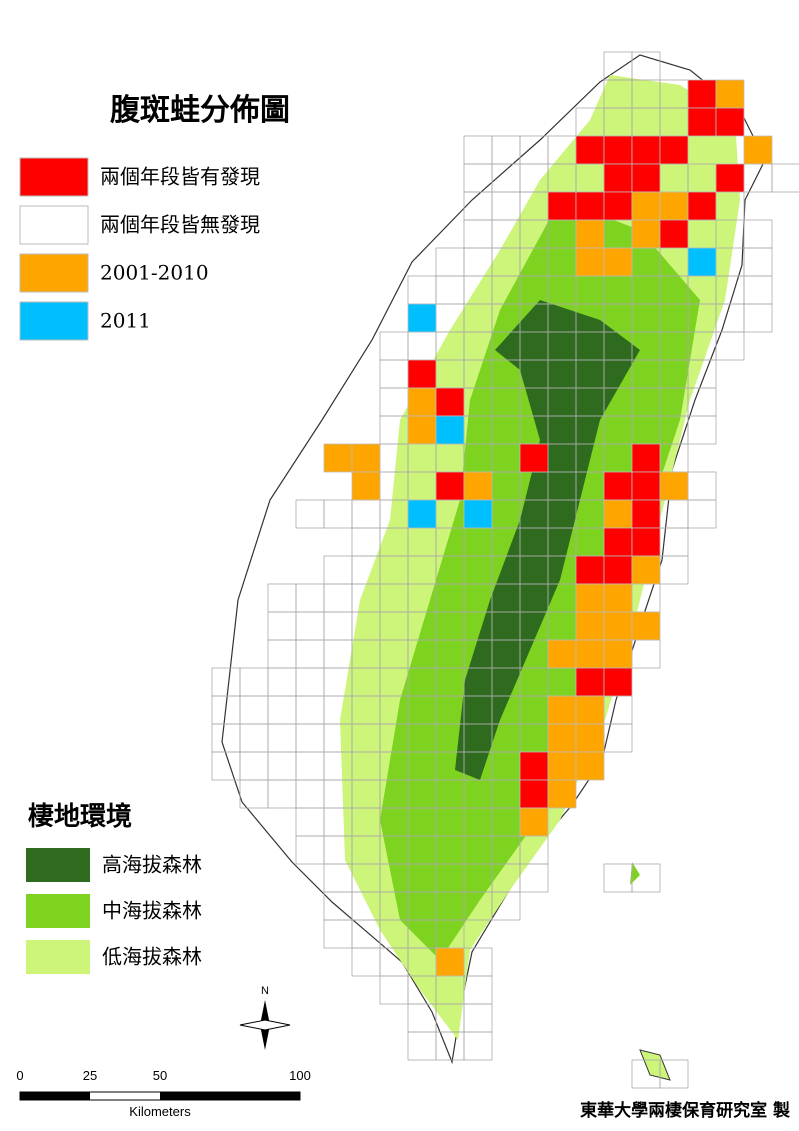 Image resolution: width=799 pixels, height=1131 pixels. Describe the element at coordinates (685, 1110) in the screenshot. I see `credit: 東華大學兩棲保育研究室 製` at that location.